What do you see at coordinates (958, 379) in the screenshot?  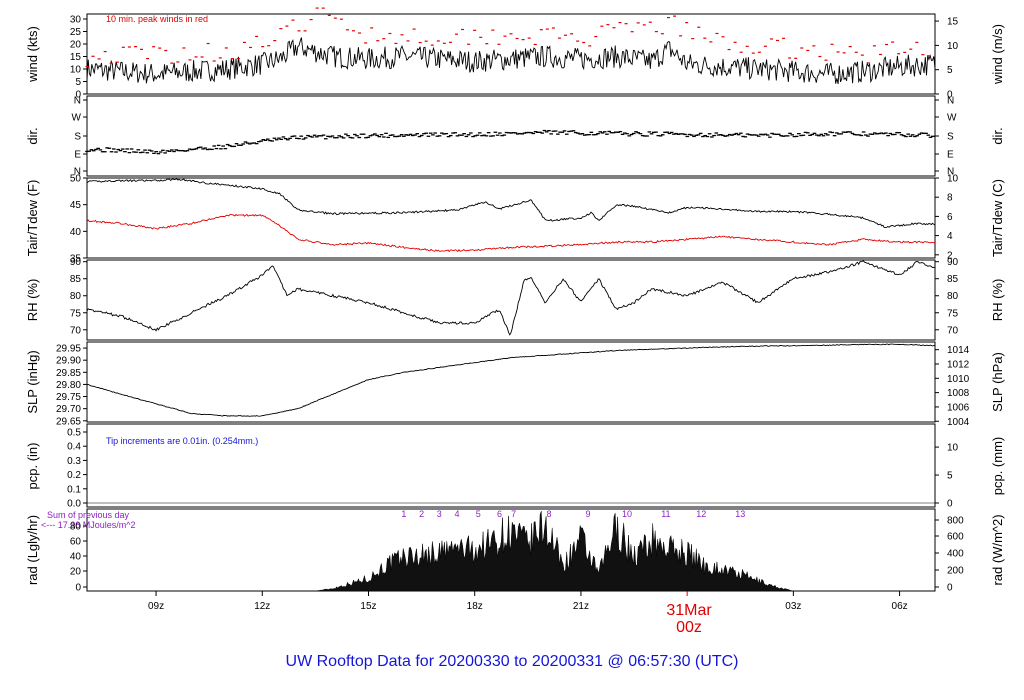 I see `y-tick-label-right: 1010` at bounding box center [958, 379].